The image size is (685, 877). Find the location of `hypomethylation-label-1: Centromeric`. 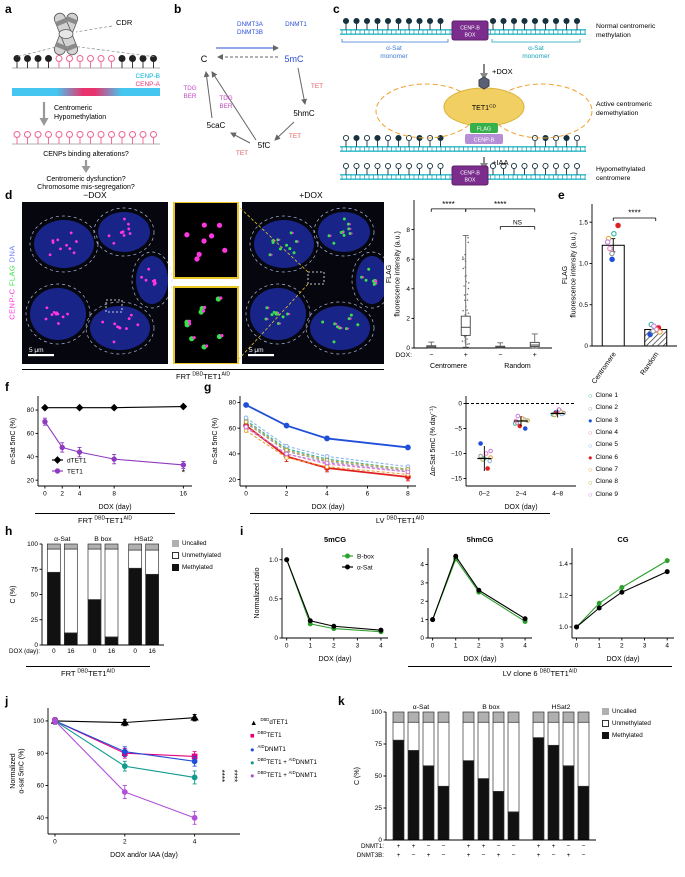

hypomethylation-label-1: Centromeric is located at coordinates (73, 108).